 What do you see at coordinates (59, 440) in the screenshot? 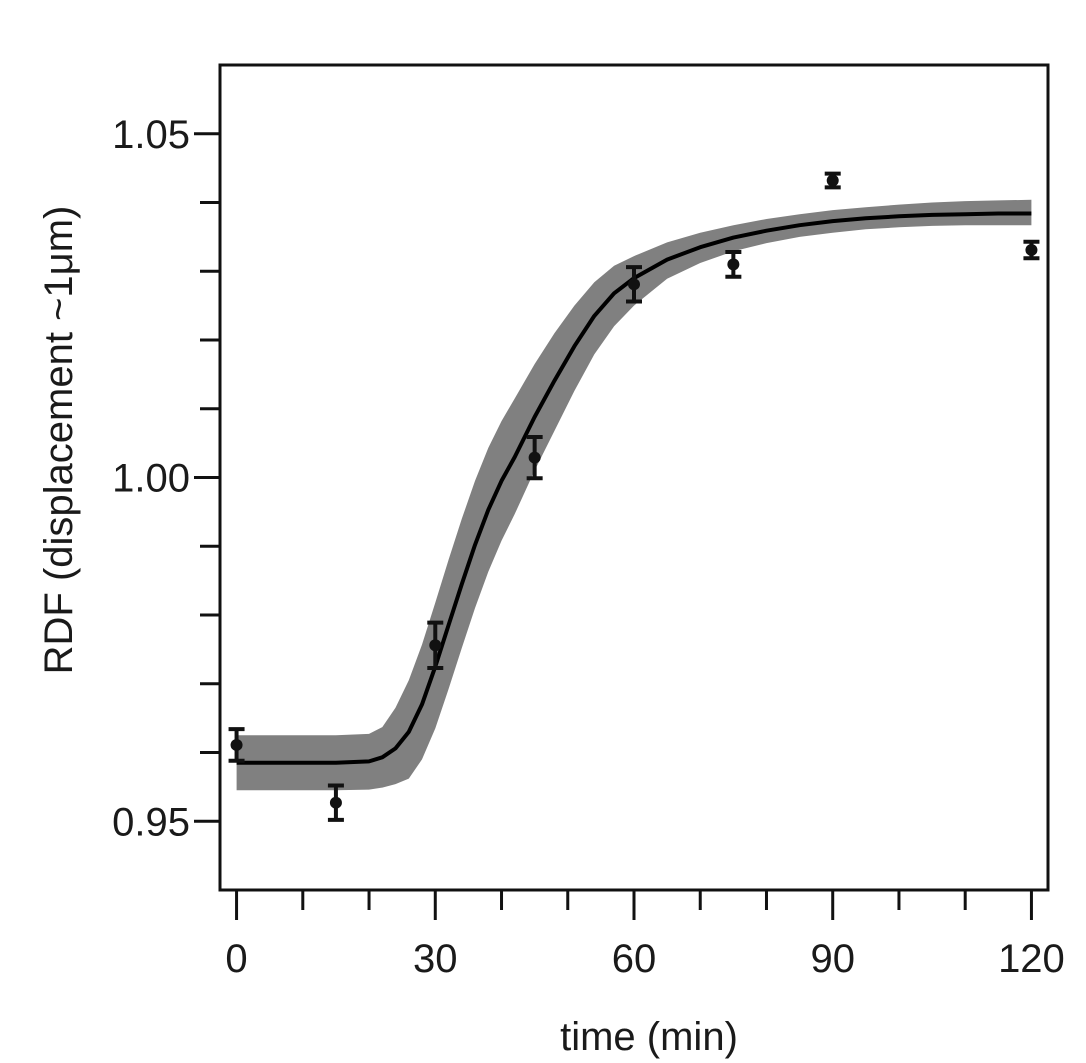
I see `y-axis-label: RDF (displacement ~1μm)` at bounding box center [59, 440].